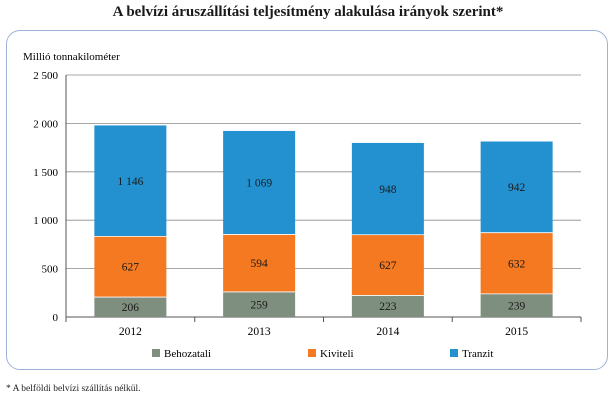  I want to click on bar-tranzit-2012, so click(130, 181).